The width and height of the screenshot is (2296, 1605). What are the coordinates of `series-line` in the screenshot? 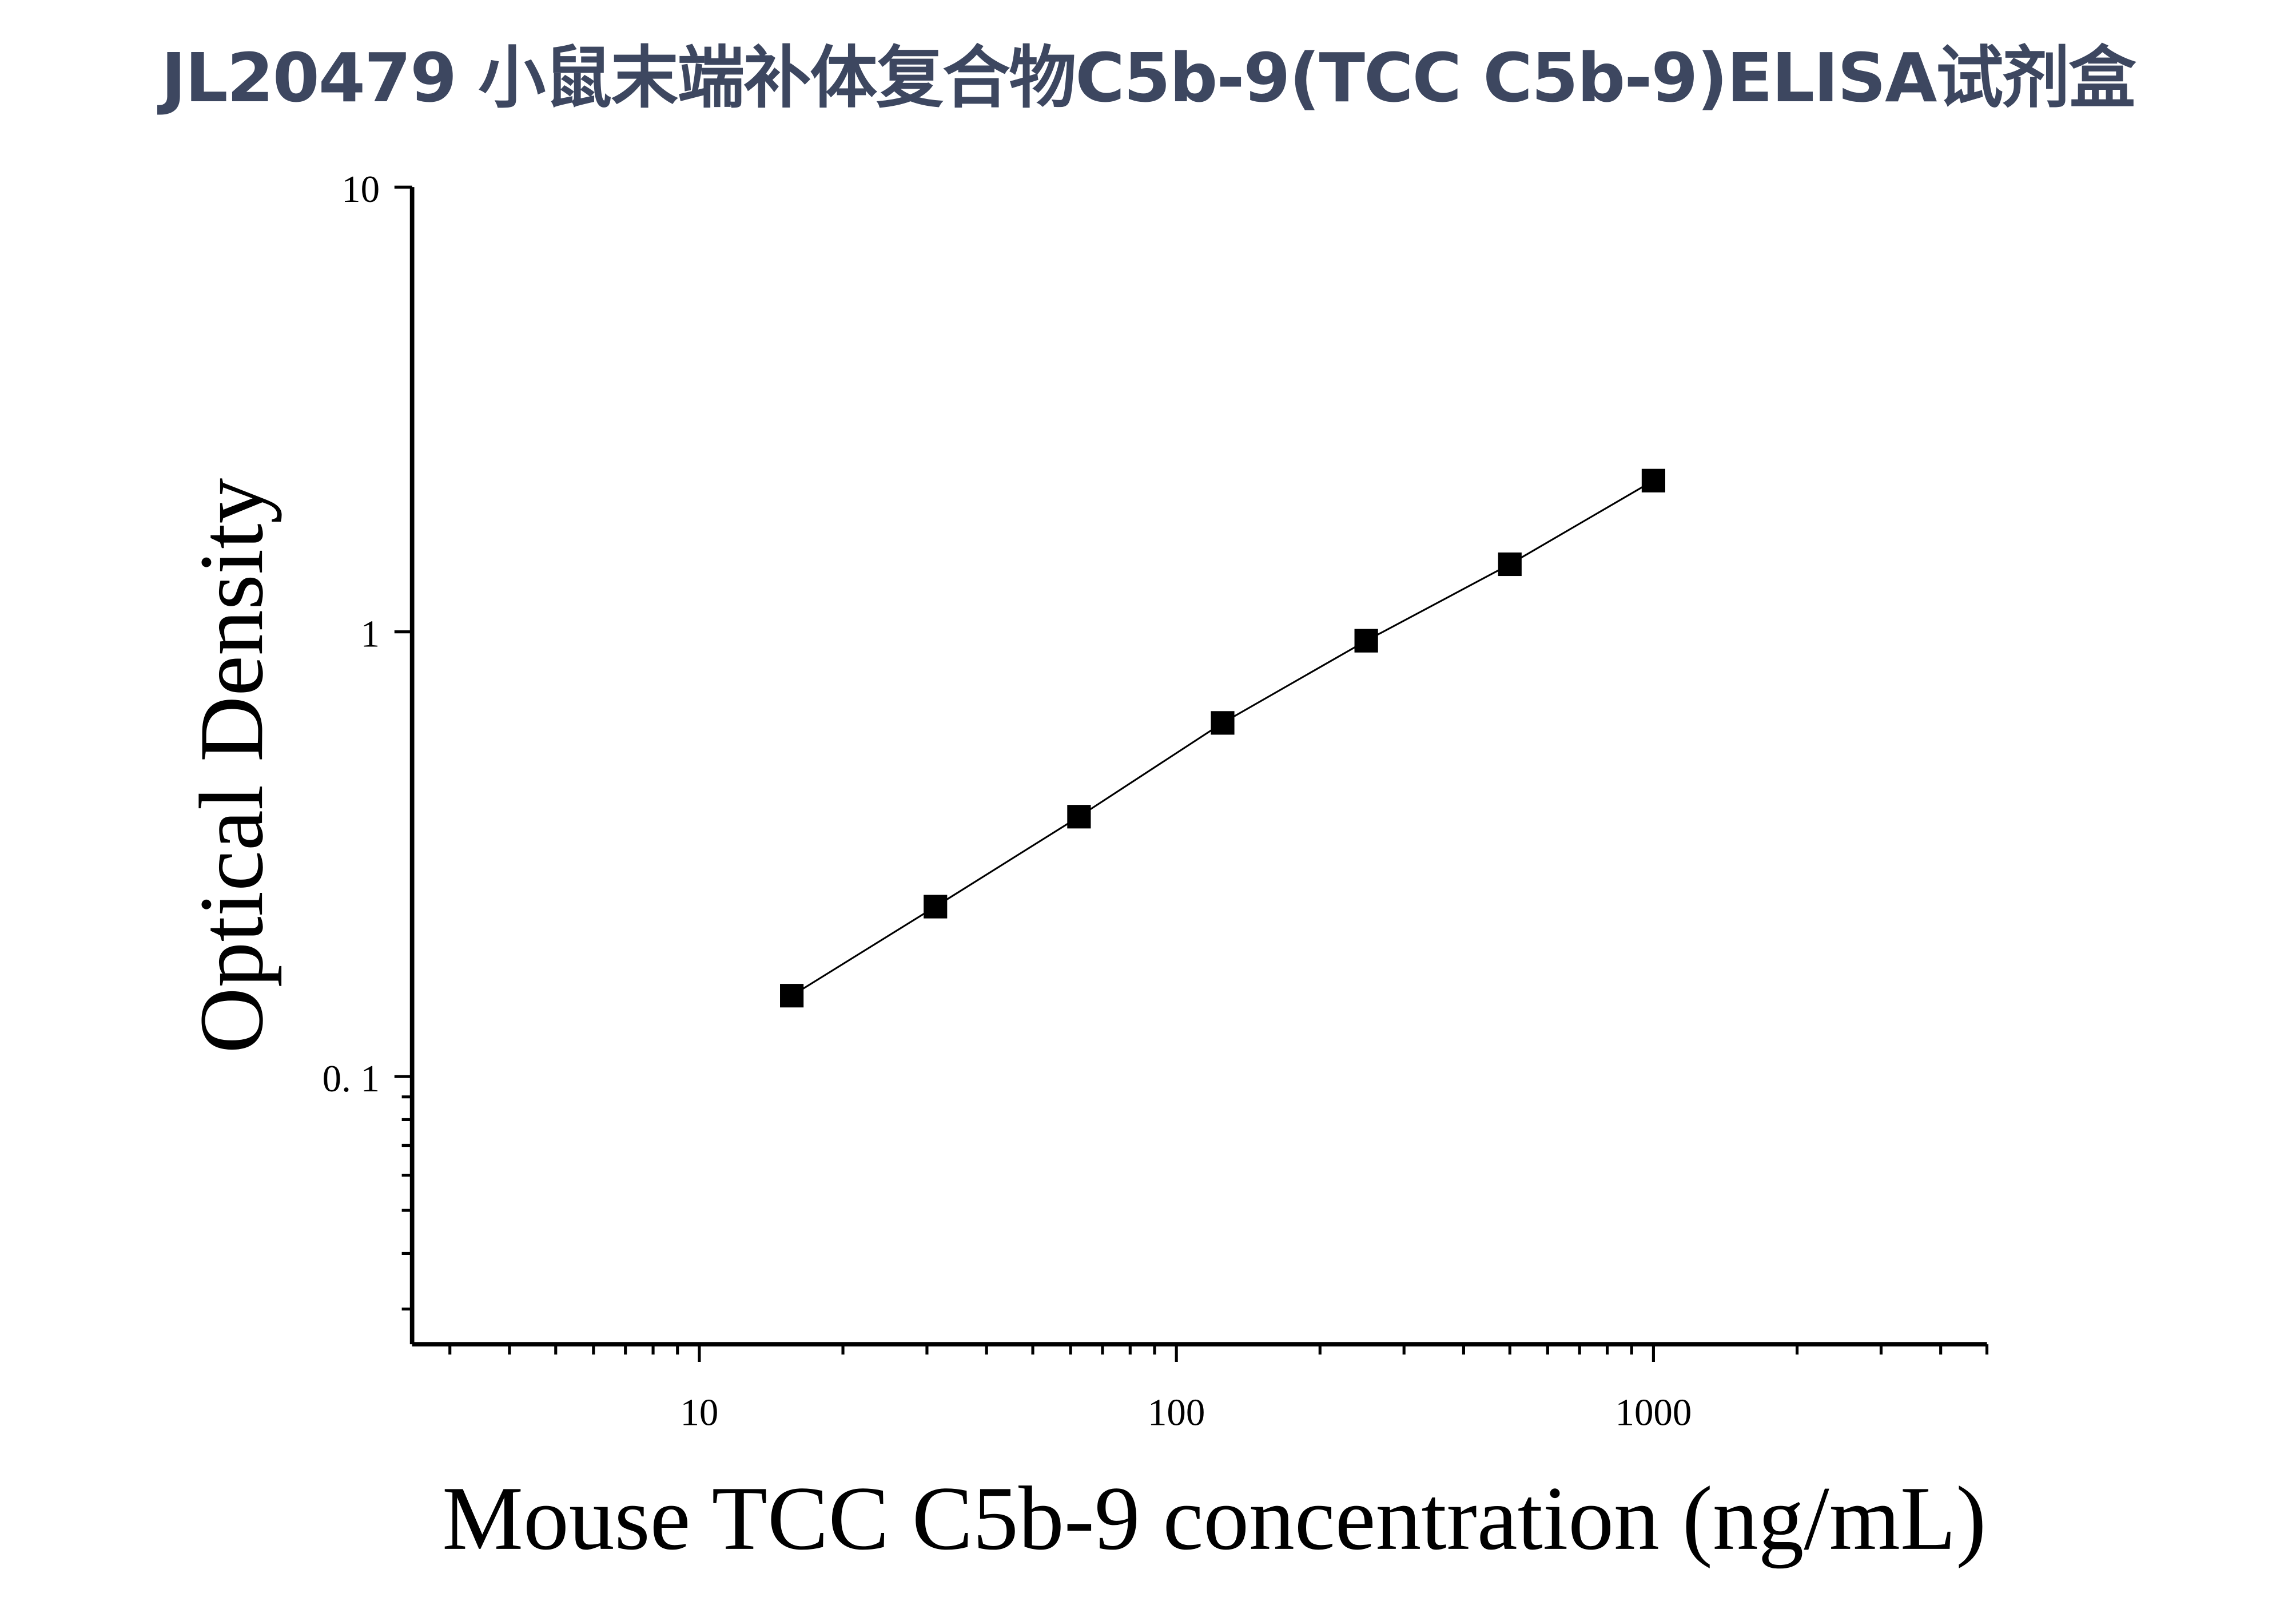 It's located at (1223, 738).